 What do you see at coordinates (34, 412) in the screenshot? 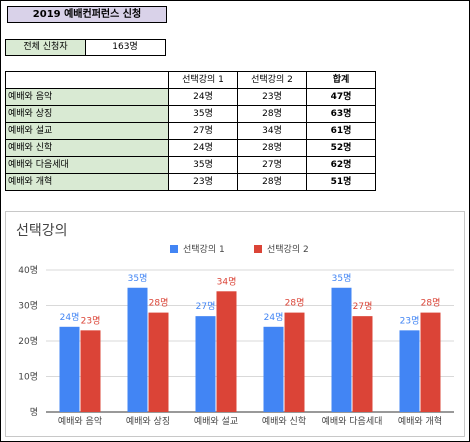
I see `y-tick-label: 명` at bounding box center [34, 412].